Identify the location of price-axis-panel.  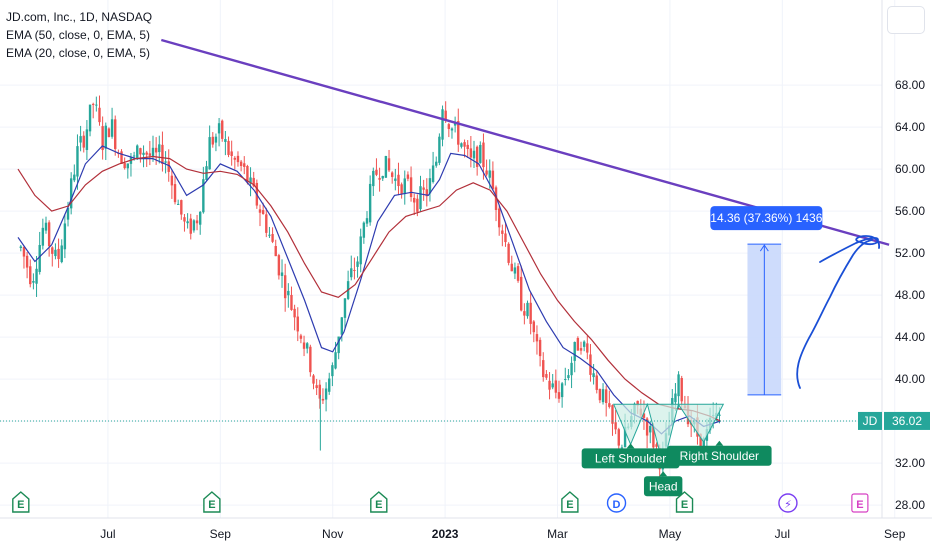
(907, 275).